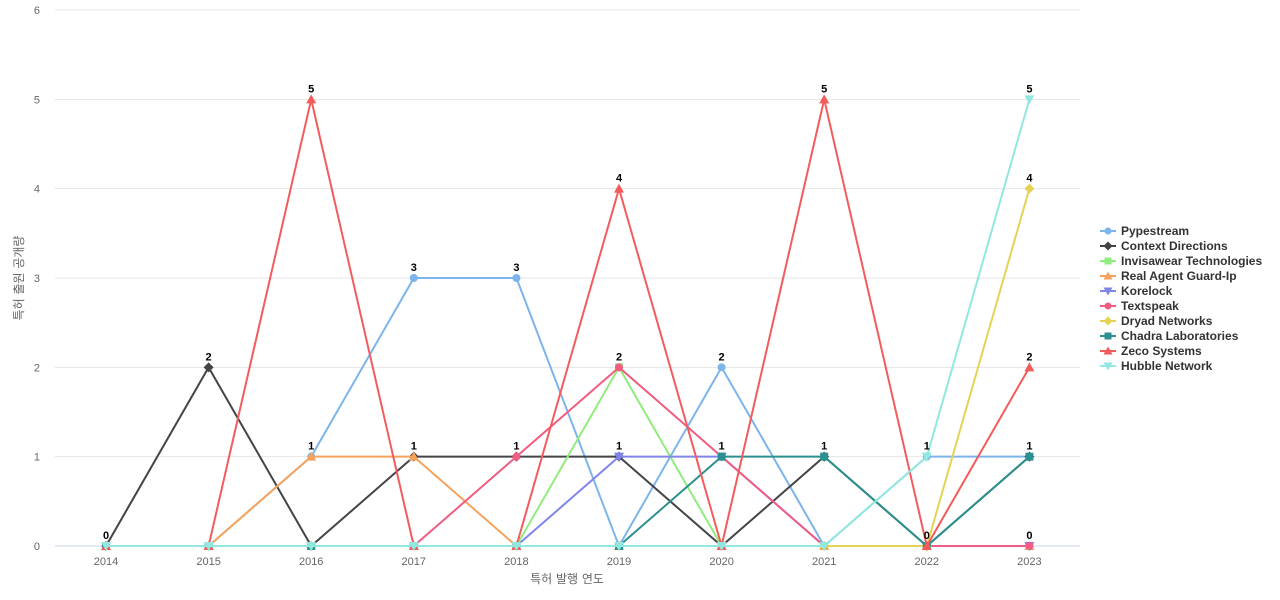 Image resolution: width=1280 pixels, height=600 pixels. Describe the element at coordinates (516, 562) in the screenshot. I see `x-tick-label: 2018` at that location.